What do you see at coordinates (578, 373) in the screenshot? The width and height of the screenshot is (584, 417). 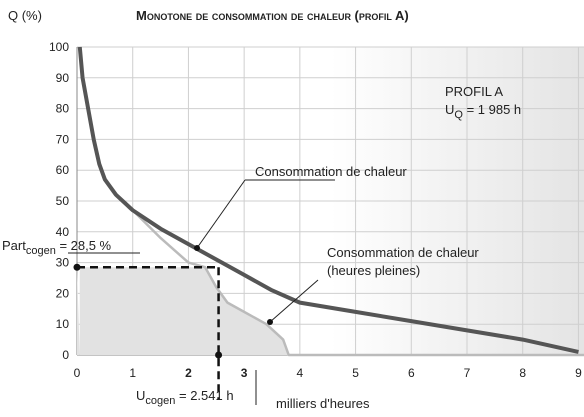 I see `x-tick-label: 9` at bounding box center [578, 373].